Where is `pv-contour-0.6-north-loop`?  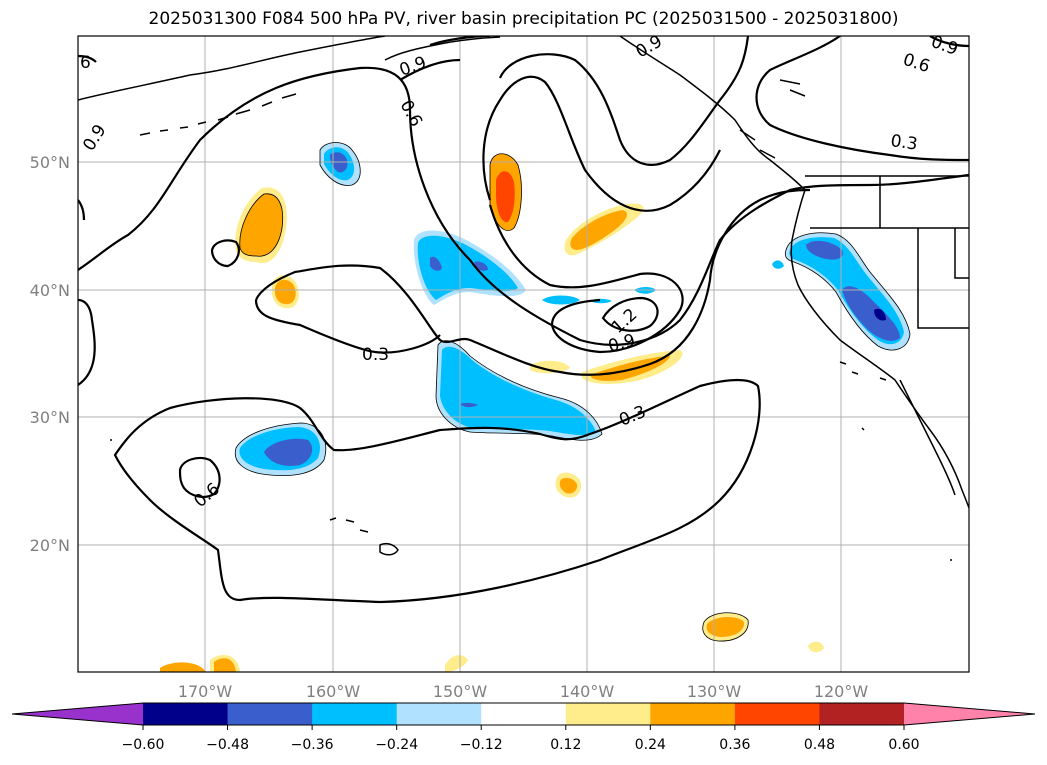 pv-contour-0.6-north-loop is located at coordinates (624, 101).